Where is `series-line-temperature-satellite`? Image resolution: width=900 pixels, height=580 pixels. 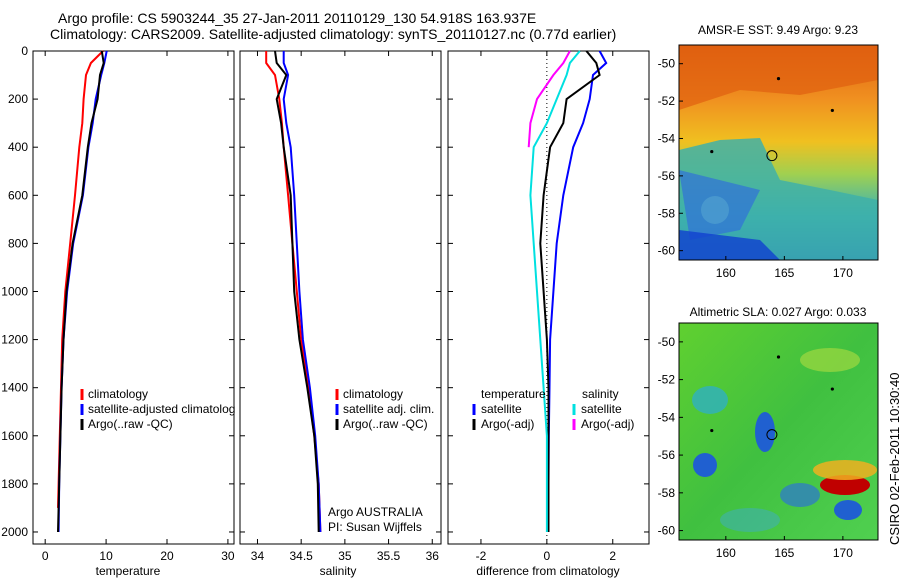 series-line-temperature-satellite is located at coordinates (577, 291).